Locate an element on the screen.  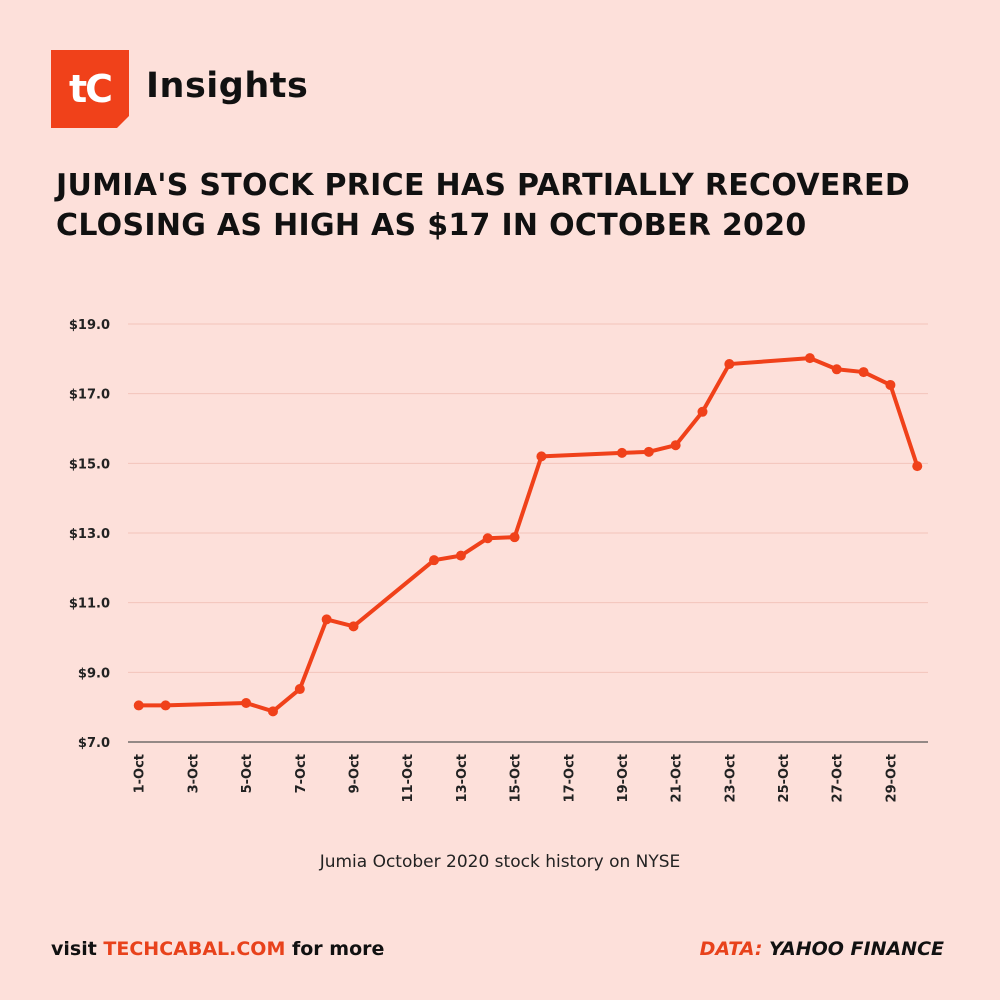
x-tick-label: 17-Oct is located at coordinates (569, 778).